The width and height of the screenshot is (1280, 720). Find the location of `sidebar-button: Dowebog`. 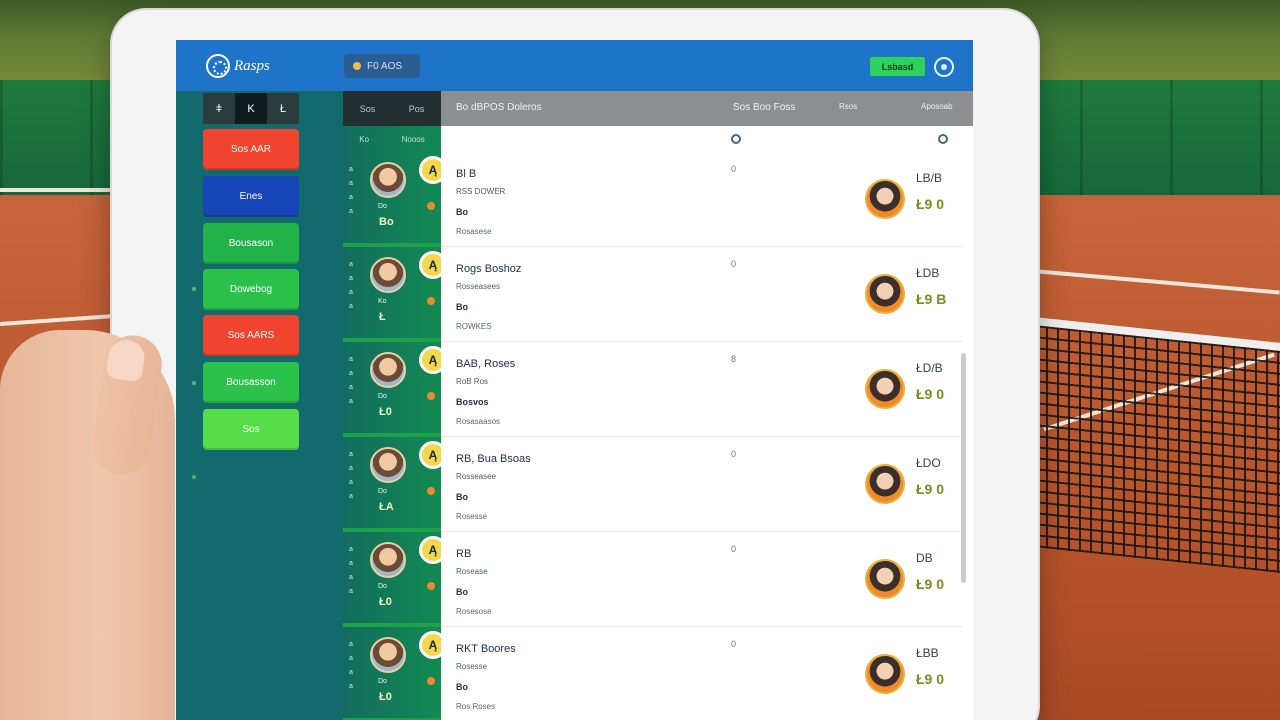

sidebar-button: Dowebog is located at coordinates (251, 289).